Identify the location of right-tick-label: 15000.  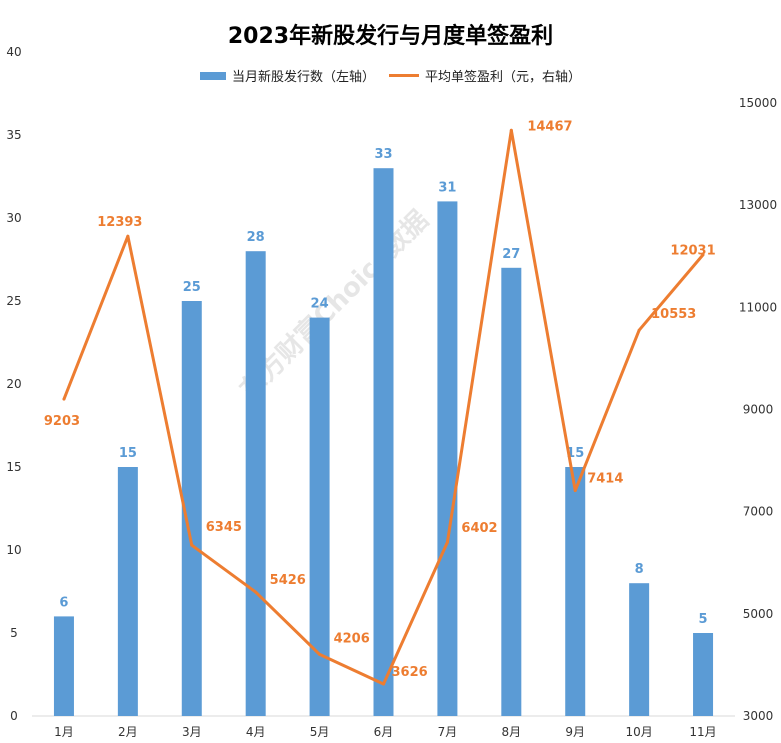
(758, 103).